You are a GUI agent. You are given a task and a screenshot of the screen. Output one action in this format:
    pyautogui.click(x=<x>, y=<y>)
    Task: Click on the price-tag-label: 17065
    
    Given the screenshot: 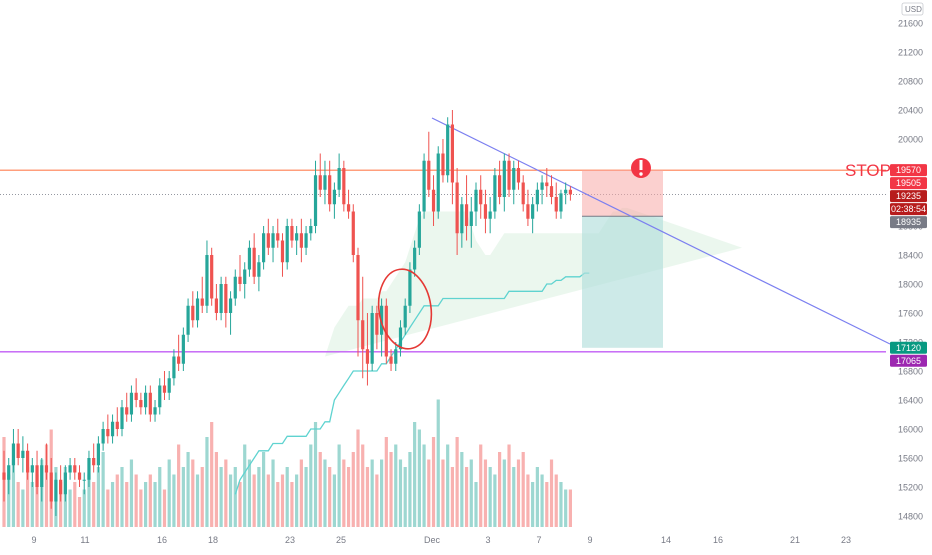 What is the action you would take?
    pyautogui.click(x=908, y=361)
    